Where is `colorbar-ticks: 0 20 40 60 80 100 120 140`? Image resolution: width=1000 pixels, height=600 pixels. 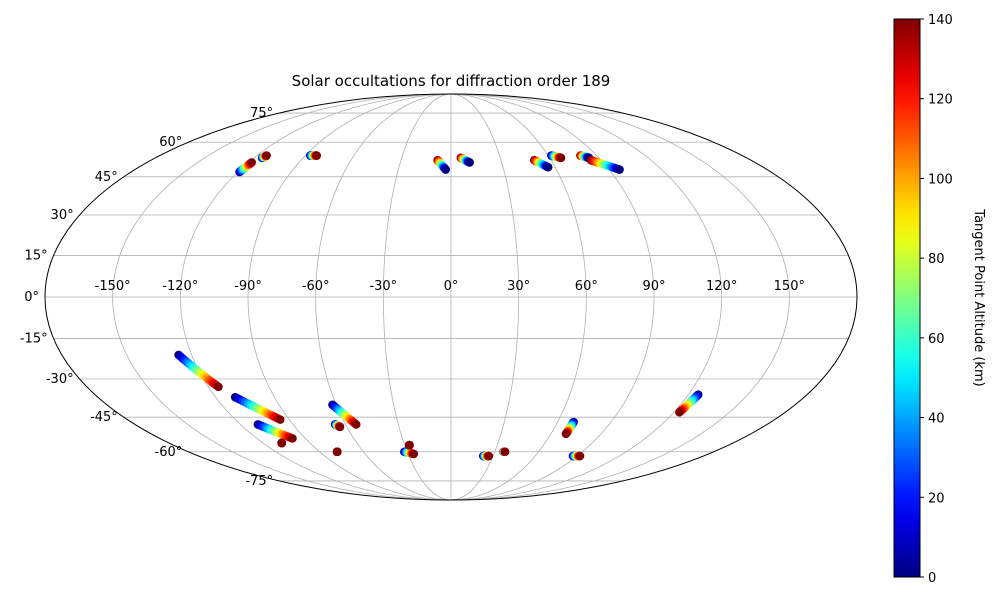 colorbar-ticks: 0 20 40 60 80 100 120 140 is located at coordinates (936, 299).